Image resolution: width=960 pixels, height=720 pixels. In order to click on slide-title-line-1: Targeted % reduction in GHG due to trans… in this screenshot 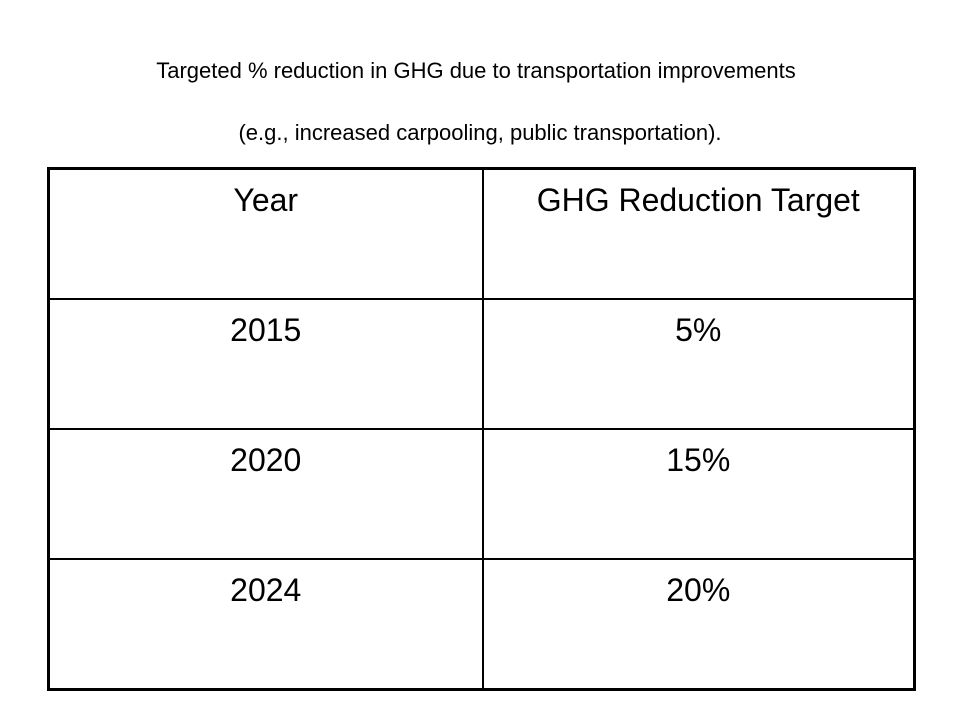, I will do `click(476, 70)`.